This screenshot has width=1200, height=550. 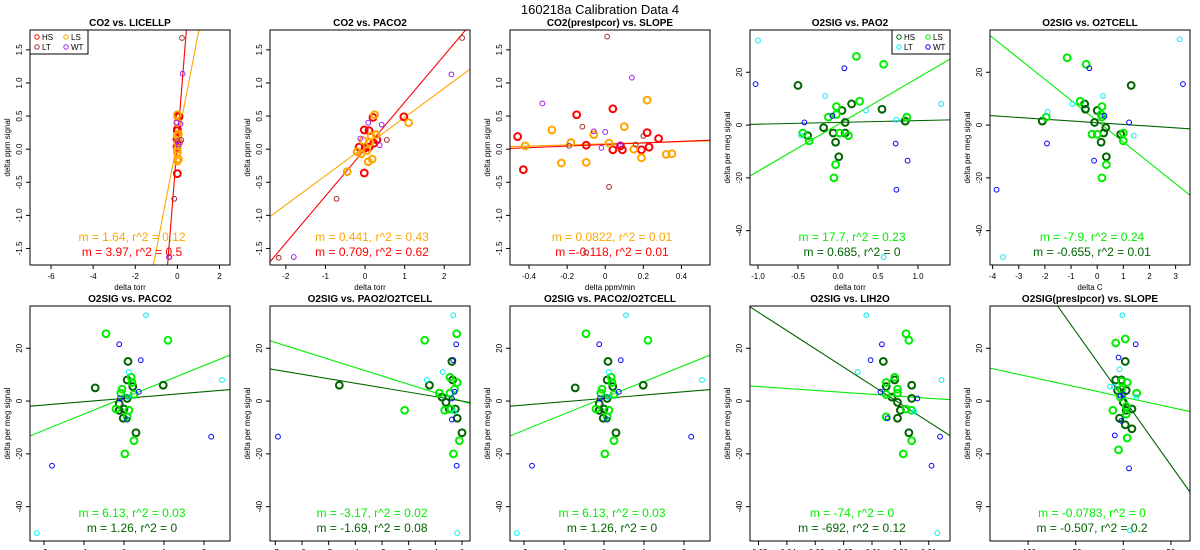 What do you see at coordinates (1090, 399) in the screenshot?
I see `fit-lines` at bounding box center [1090, 399].